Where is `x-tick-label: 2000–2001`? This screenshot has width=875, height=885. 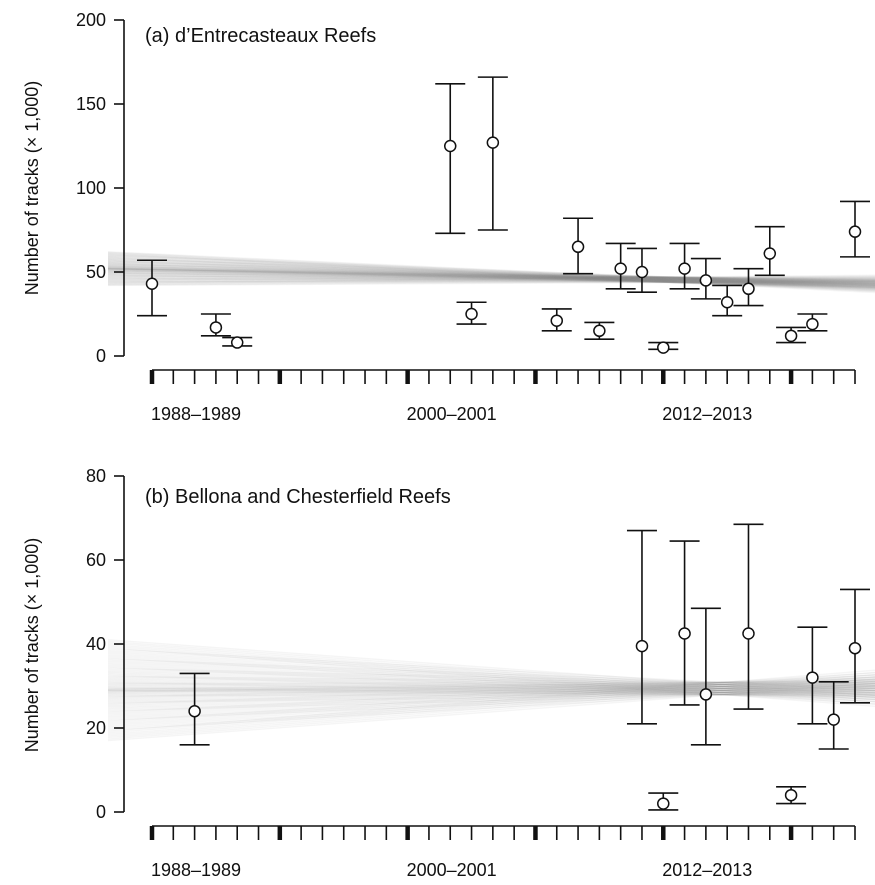 x-tick-label: 2000–2001 is located at coordinates (452, 870).